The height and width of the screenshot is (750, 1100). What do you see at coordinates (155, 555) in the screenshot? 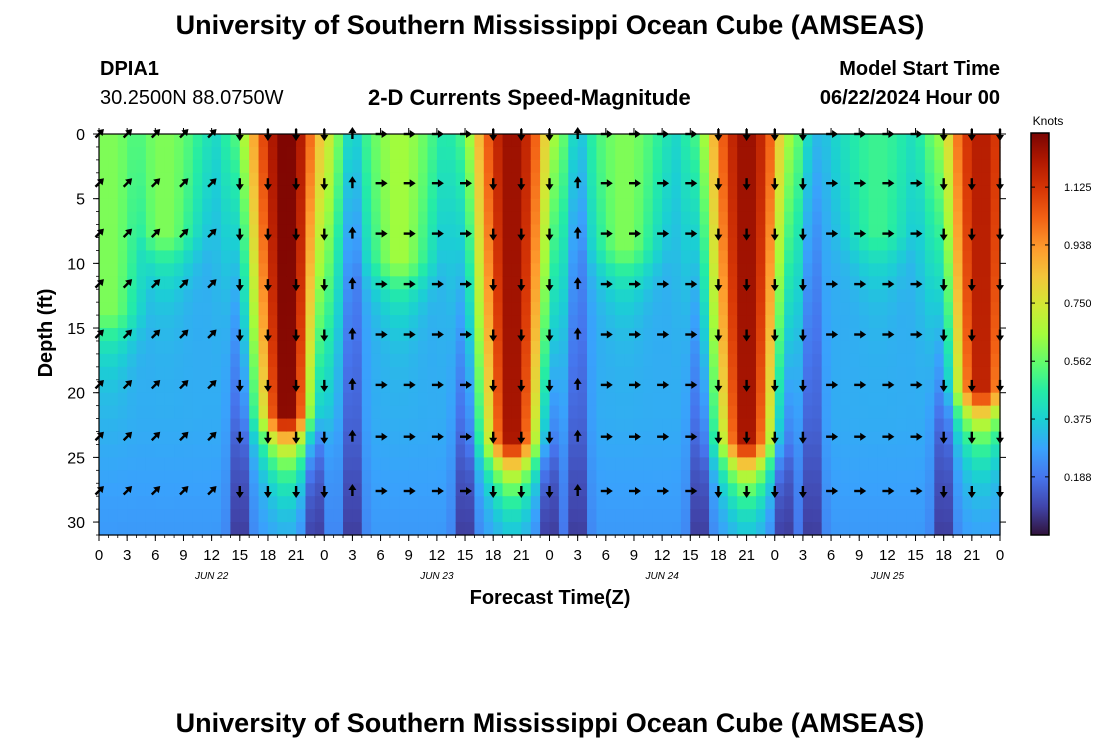
I see `x-tick-label: 6` at bounding box center [155, 555].